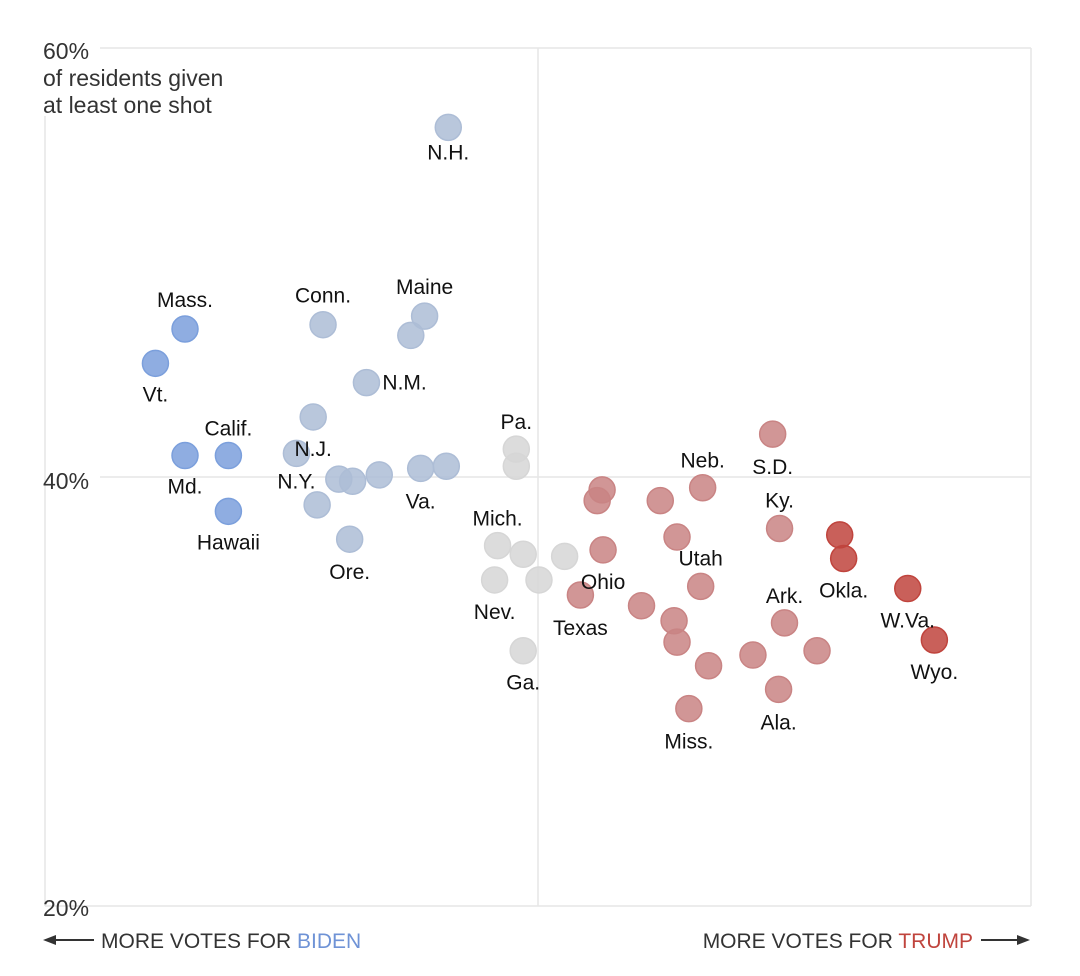  I want to click on point-va, so click(420, 468).